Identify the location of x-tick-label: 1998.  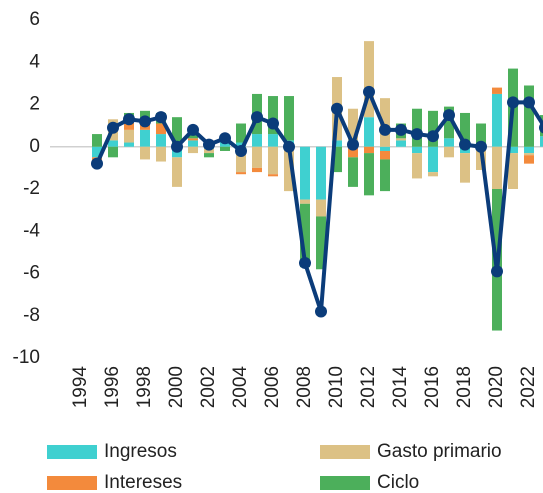
(144, 387).